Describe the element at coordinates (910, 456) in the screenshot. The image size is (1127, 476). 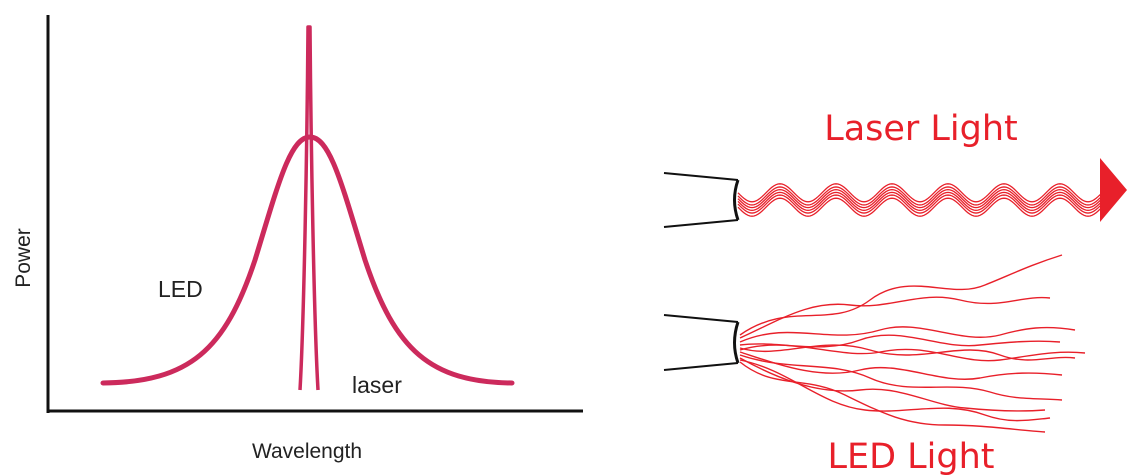
I see `led-light-title: LED Light` at that location.